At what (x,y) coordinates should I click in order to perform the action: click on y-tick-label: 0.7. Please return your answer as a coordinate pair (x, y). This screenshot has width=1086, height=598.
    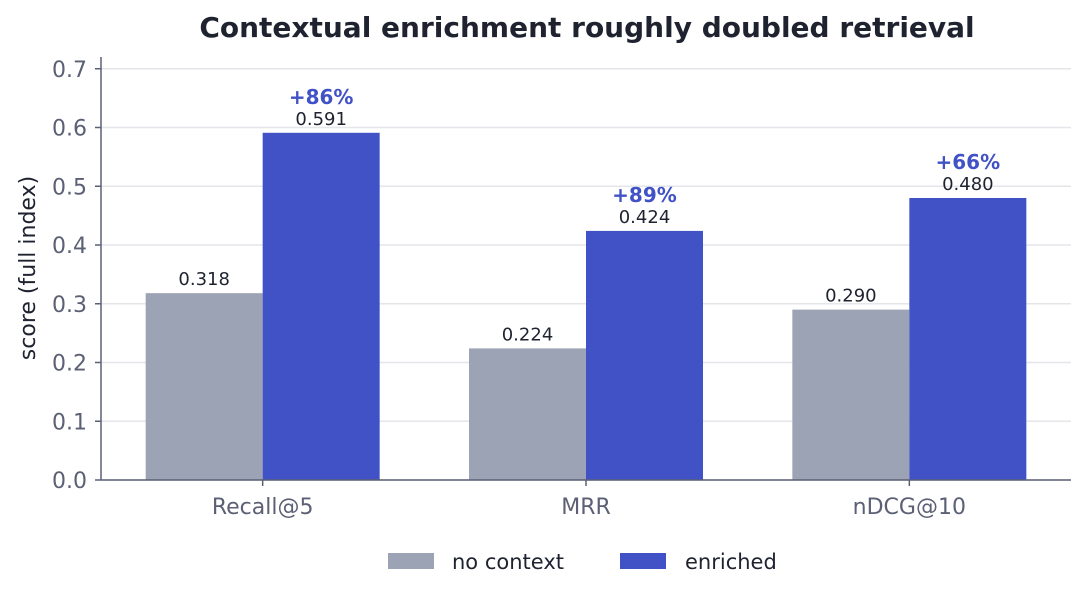
    Looking at the image, I should click on (69, 70).